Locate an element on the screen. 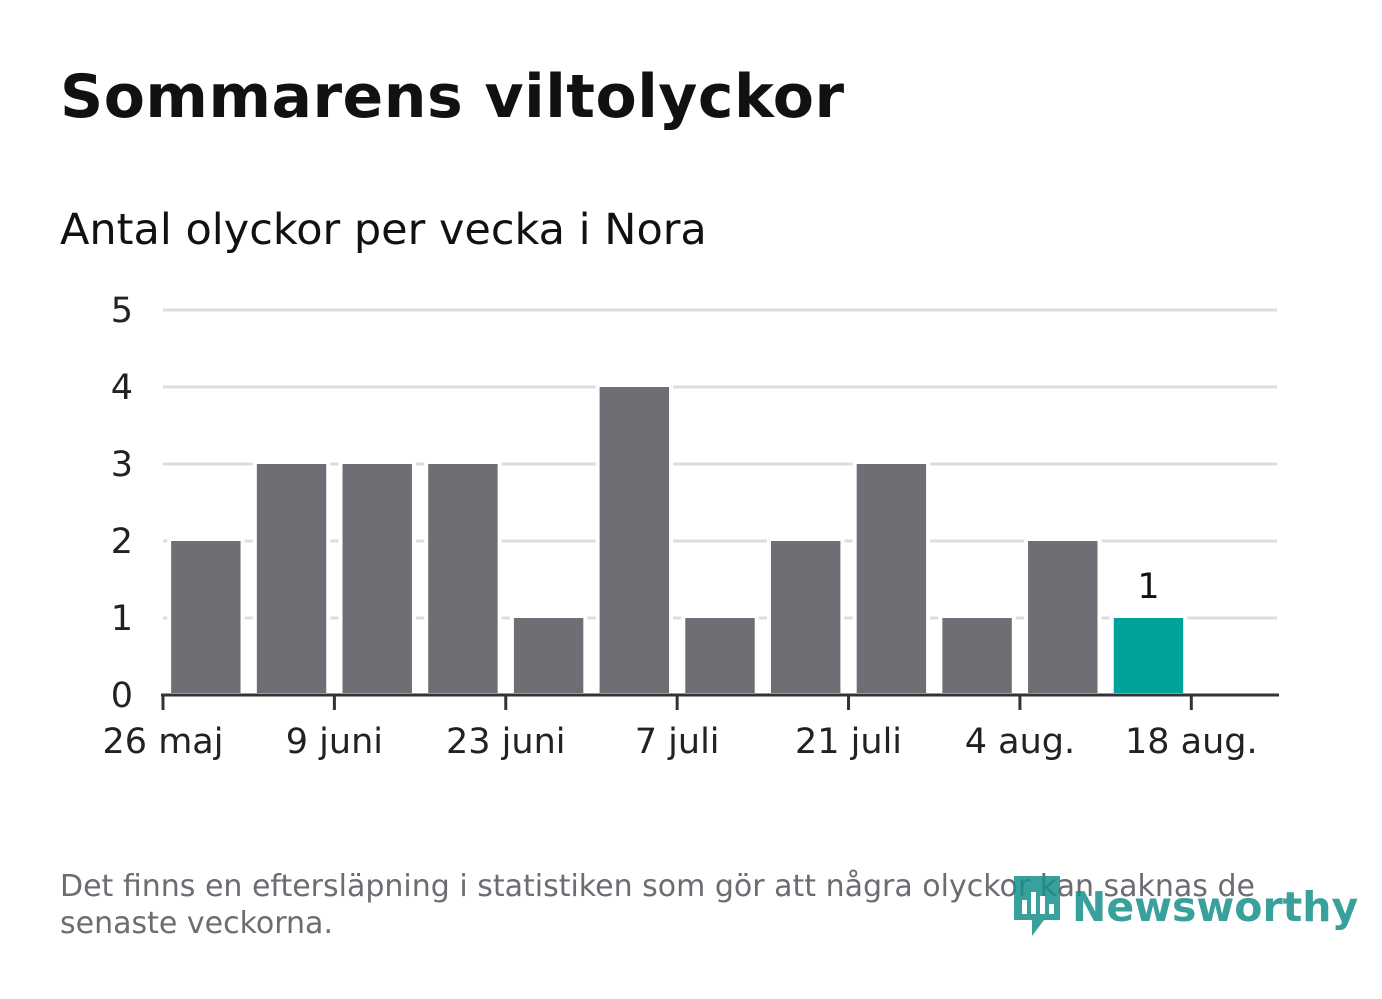 The width and height of the screenshot is (1382, 999). y-tick-label: 0 is located at coordinates (122, 696).